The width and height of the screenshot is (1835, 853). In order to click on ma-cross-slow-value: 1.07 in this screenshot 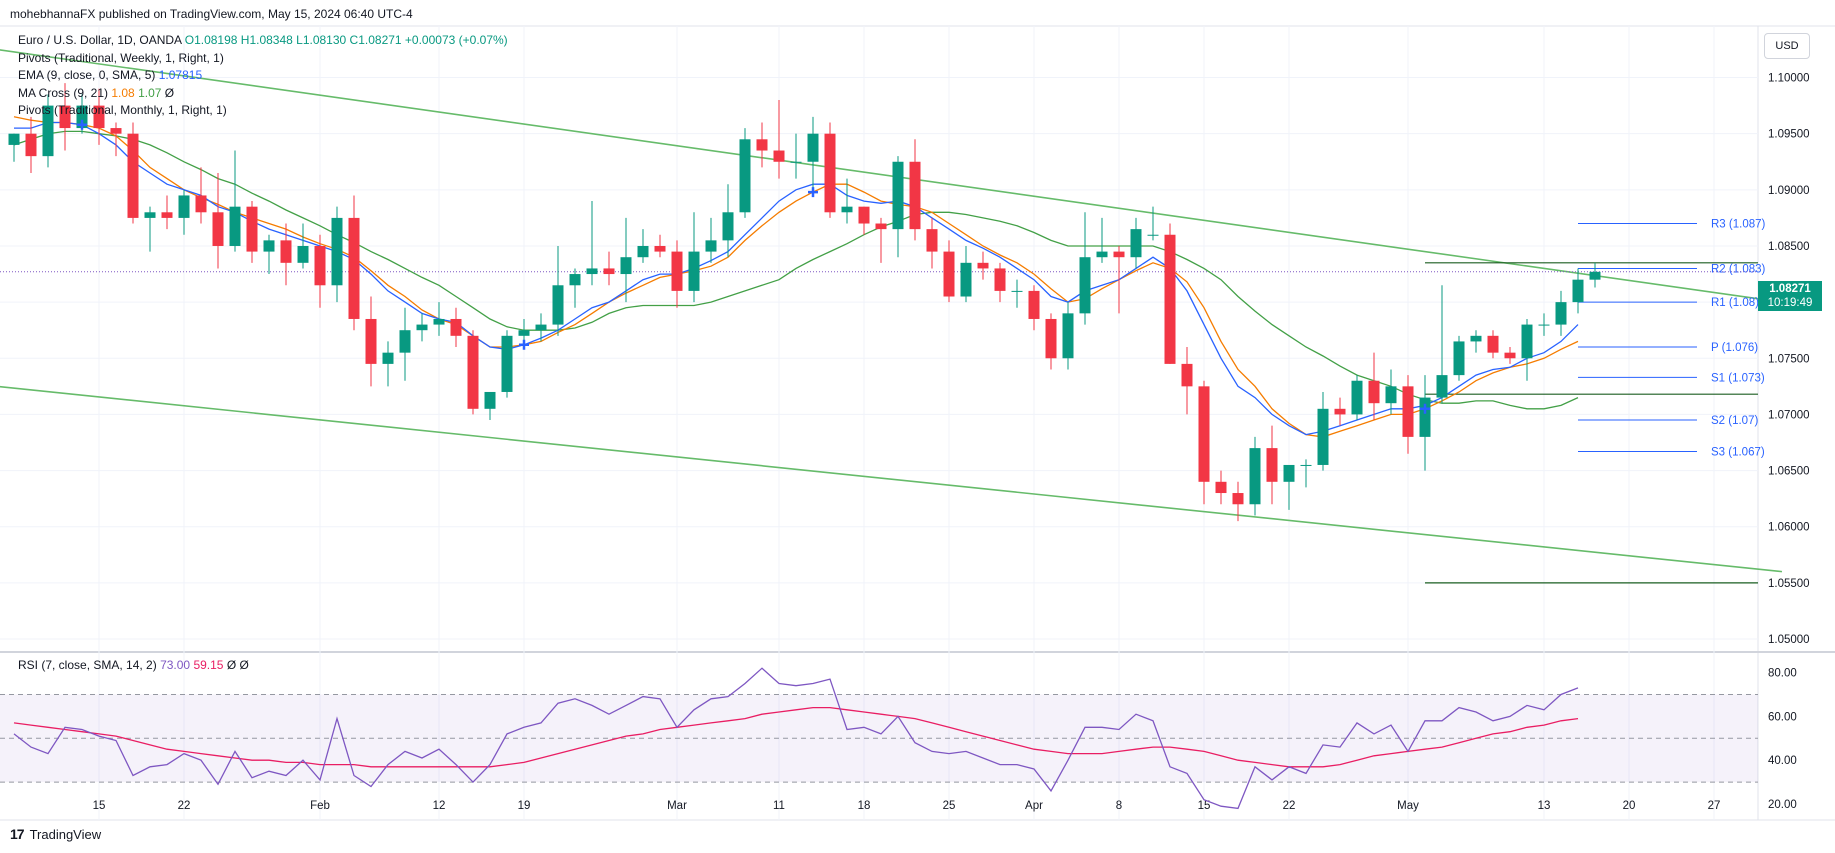, I will do `click(150, 92)`.